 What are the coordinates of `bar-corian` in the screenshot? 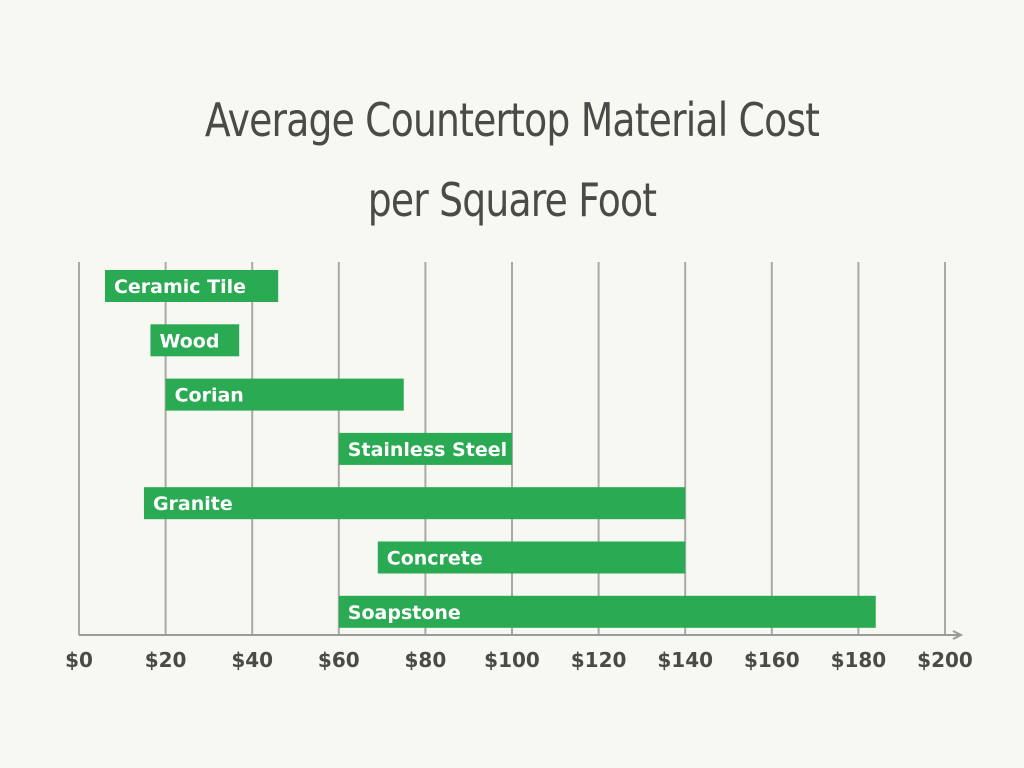 It's located at (284, 394).